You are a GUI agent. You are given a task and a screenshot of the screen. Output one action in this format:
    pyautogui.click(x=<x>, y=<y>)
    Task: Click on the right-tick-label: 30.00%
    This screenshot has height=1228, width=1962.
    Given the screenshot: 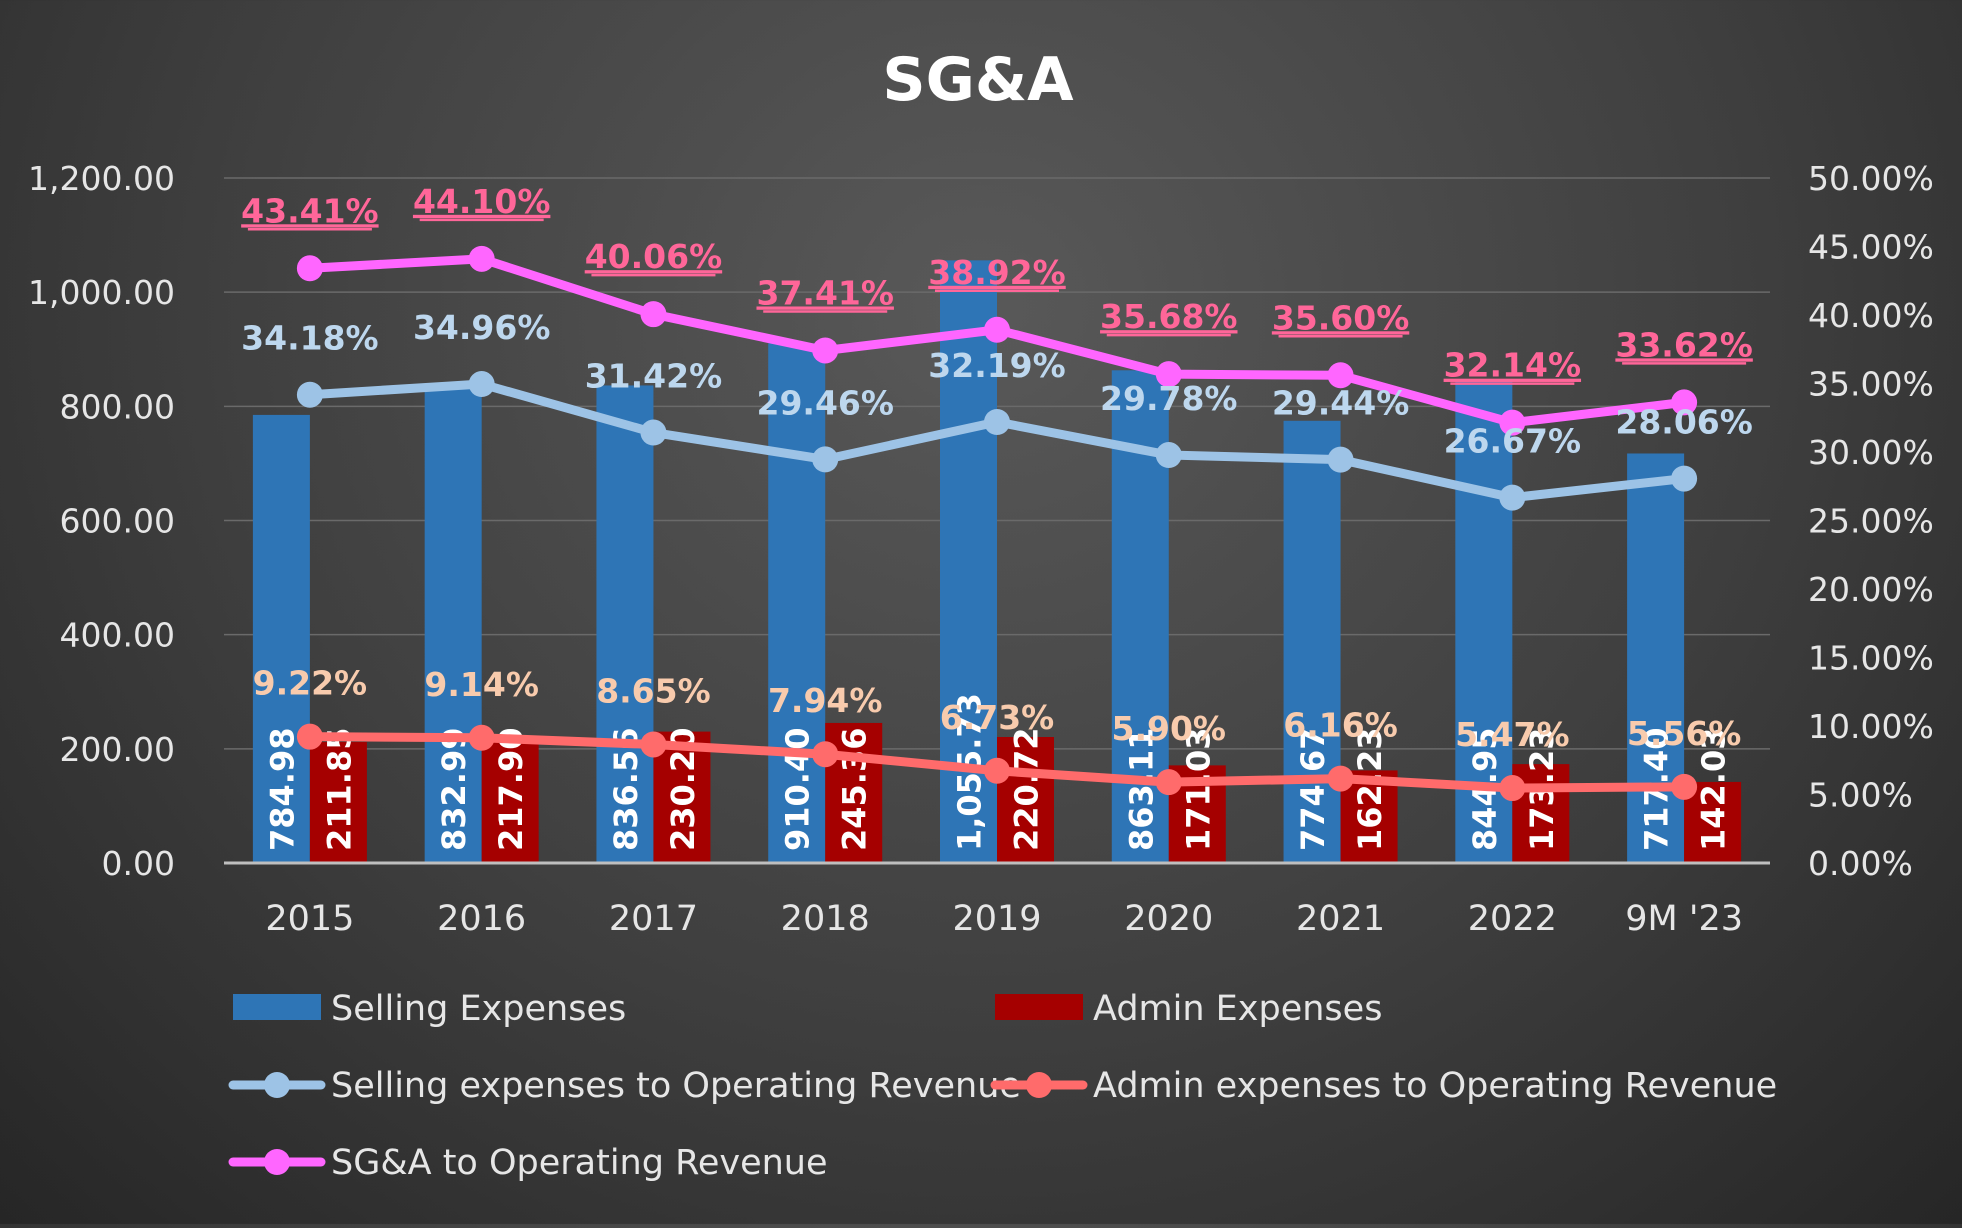 What is the action you would take?
    pyautogui.click(x=1871, y=452)
    